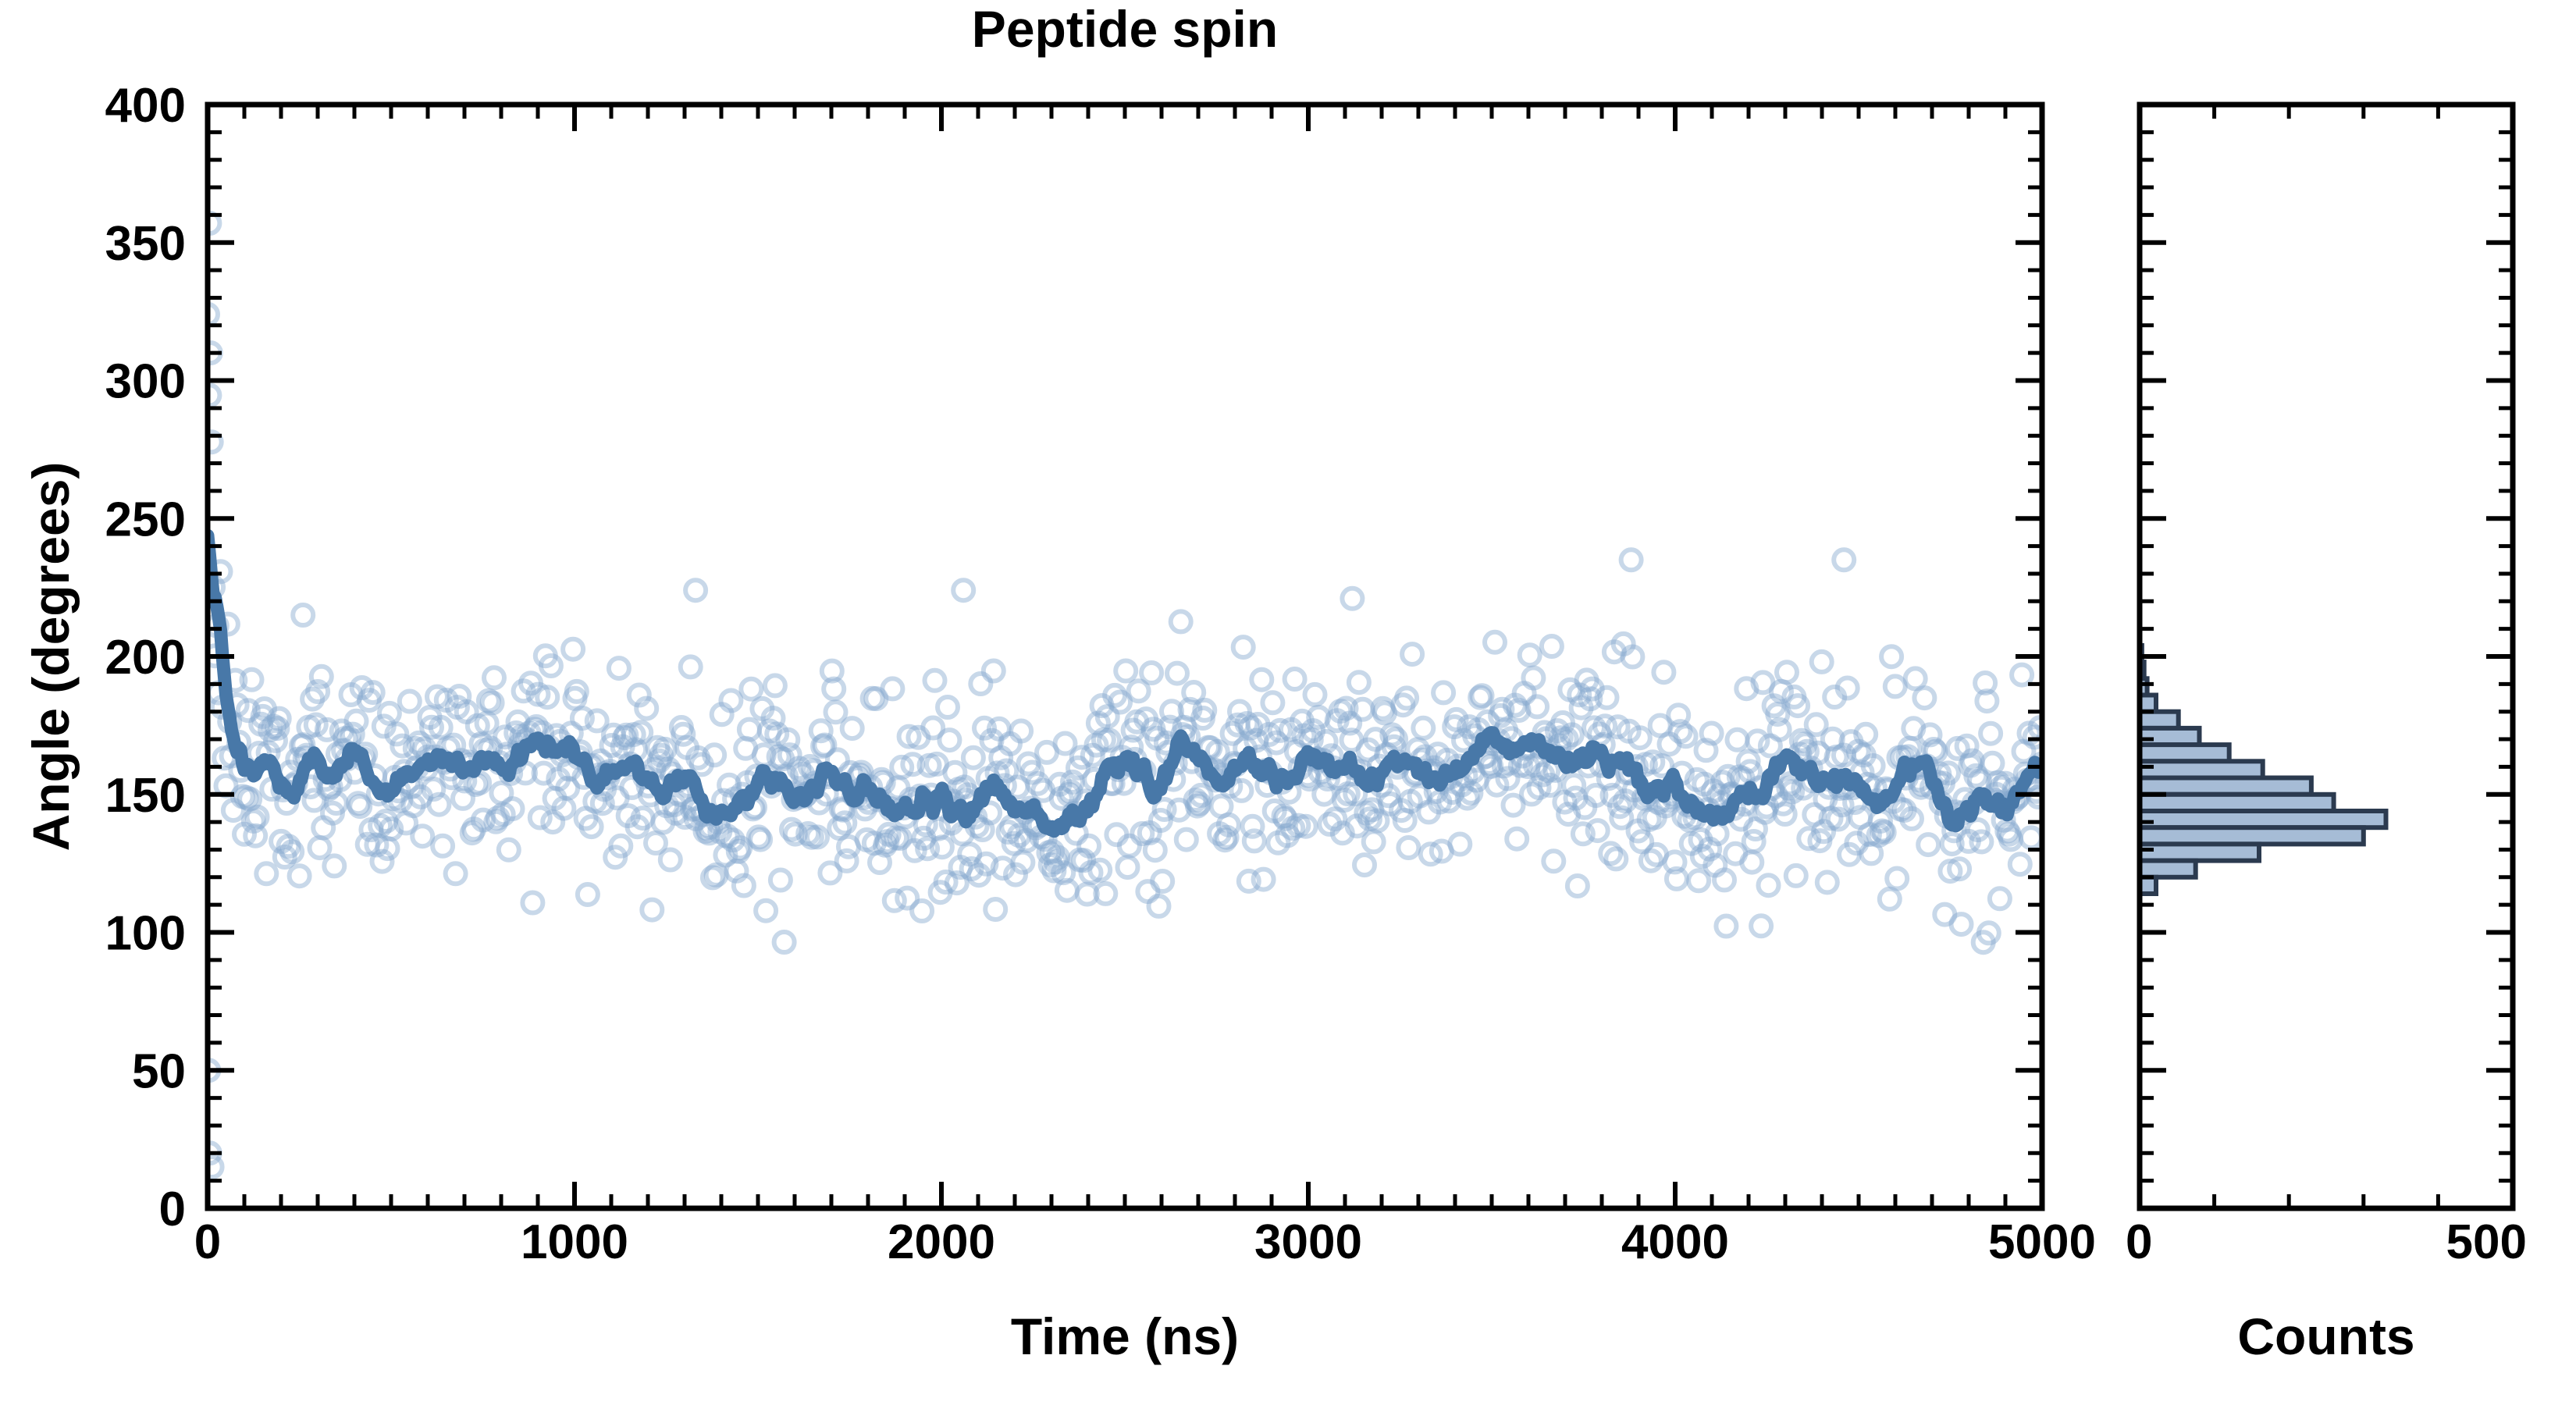 Image resolution: width=2576 pixels, height=1405 pixels. Describe the element at coordinates (2326, 733) in the screenshot. I see `histogram-panel: 0 500 Counts` at that location.